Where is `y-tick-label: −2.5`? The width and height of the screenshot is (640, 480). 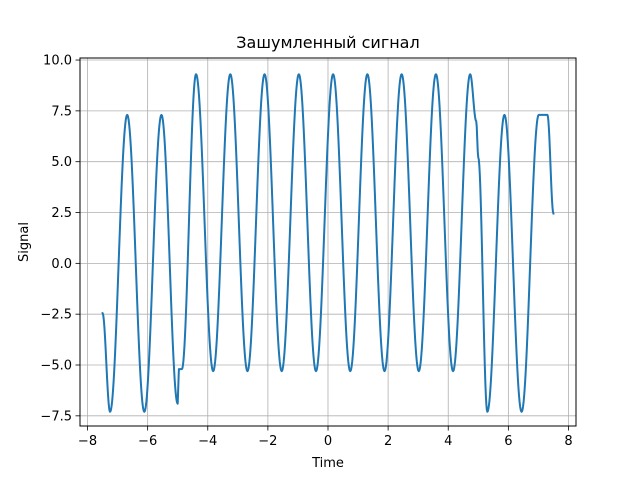
y-tick-label: −2.5 is located at coordinates (56, 315).